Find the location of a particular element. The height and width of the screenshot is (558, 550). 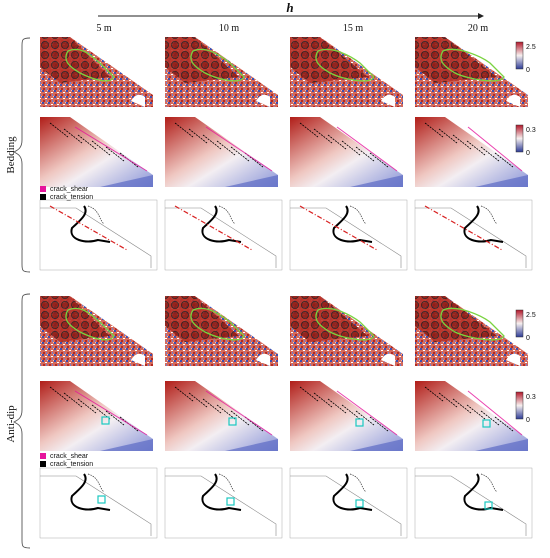

bedding-shear-max: 0.3 is located at coordinates (531, 130).